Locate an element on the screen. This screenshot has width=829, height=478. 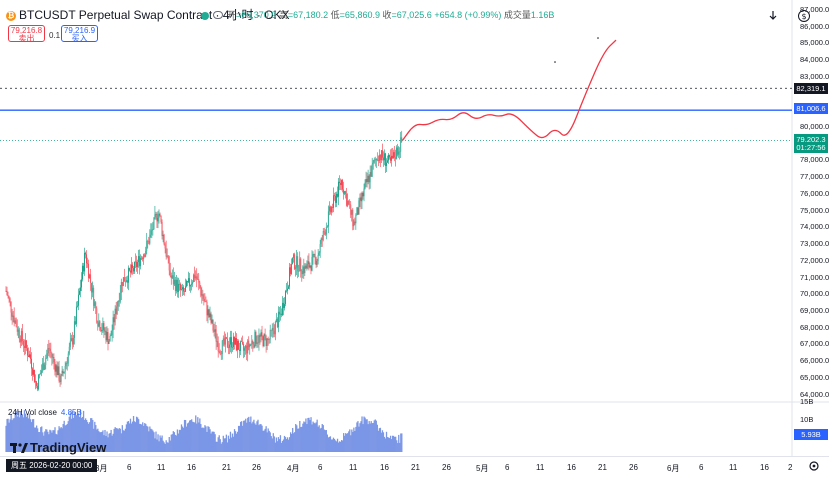
projection-path is located at coordinates (509, 90).